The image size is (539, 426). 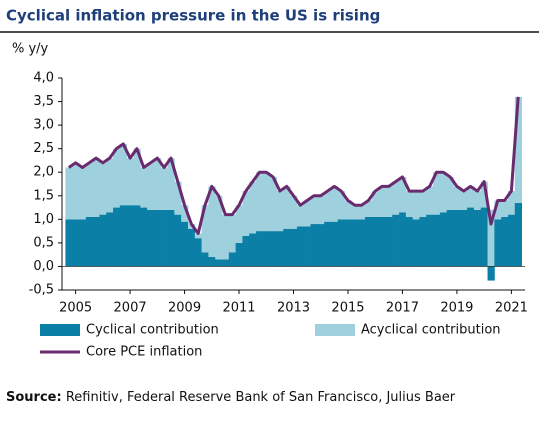 What do you see at coordinates (34, 397) in the screenshot?
I see `source-label: Source:` at bounding box center [34, 397].